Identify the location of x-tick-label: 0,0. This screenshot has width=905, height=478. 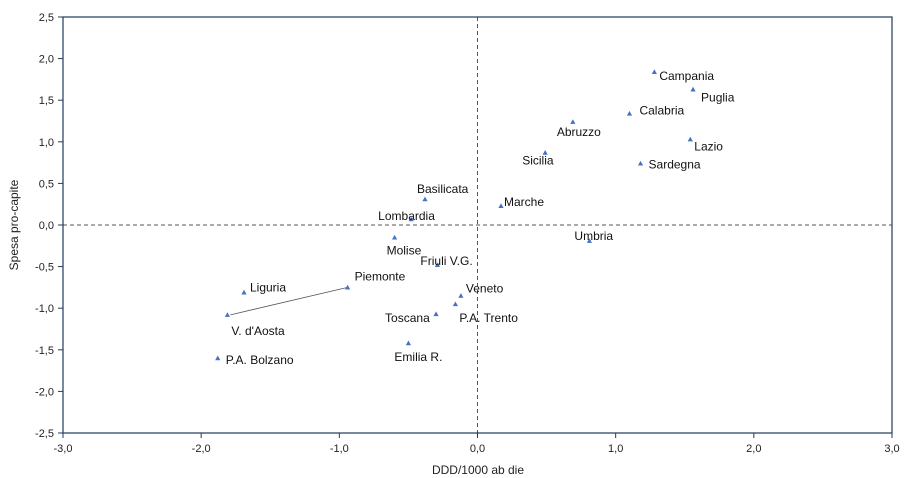
(477, 449).